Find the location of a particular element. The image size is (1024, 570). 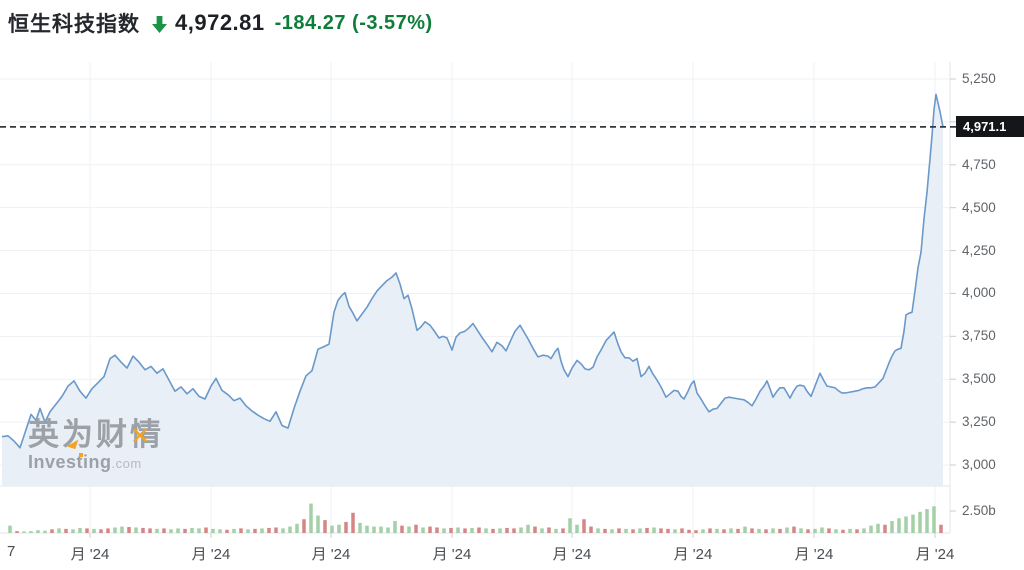

watermark-cn-text: 英为财情 ✕ is located at coordinates (96, 434).